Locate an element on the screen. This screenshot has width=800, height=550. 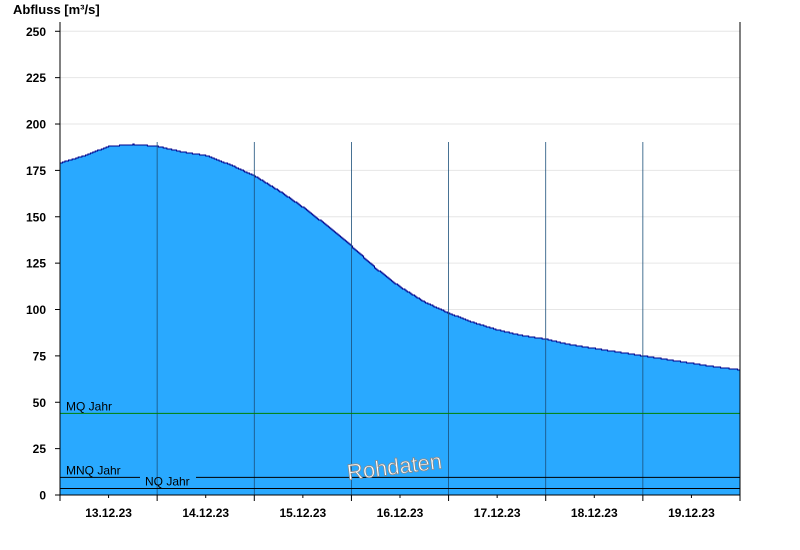
y-tick-label: 50 is located at coordinates (40, 403).